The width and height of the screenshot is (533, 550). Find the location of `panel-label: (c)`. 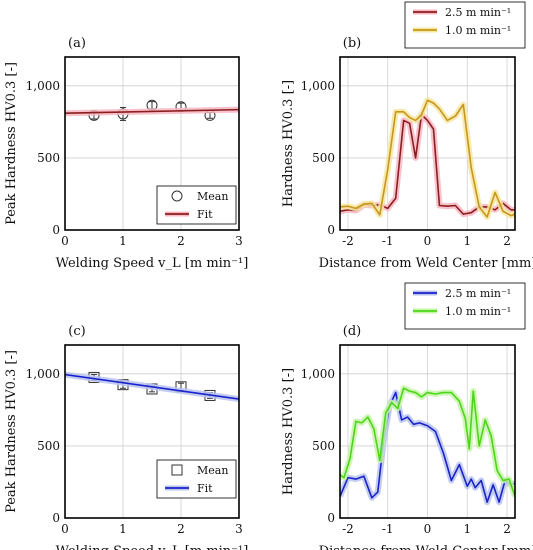

panel-label: (c) is located at coordinates (76, 331).